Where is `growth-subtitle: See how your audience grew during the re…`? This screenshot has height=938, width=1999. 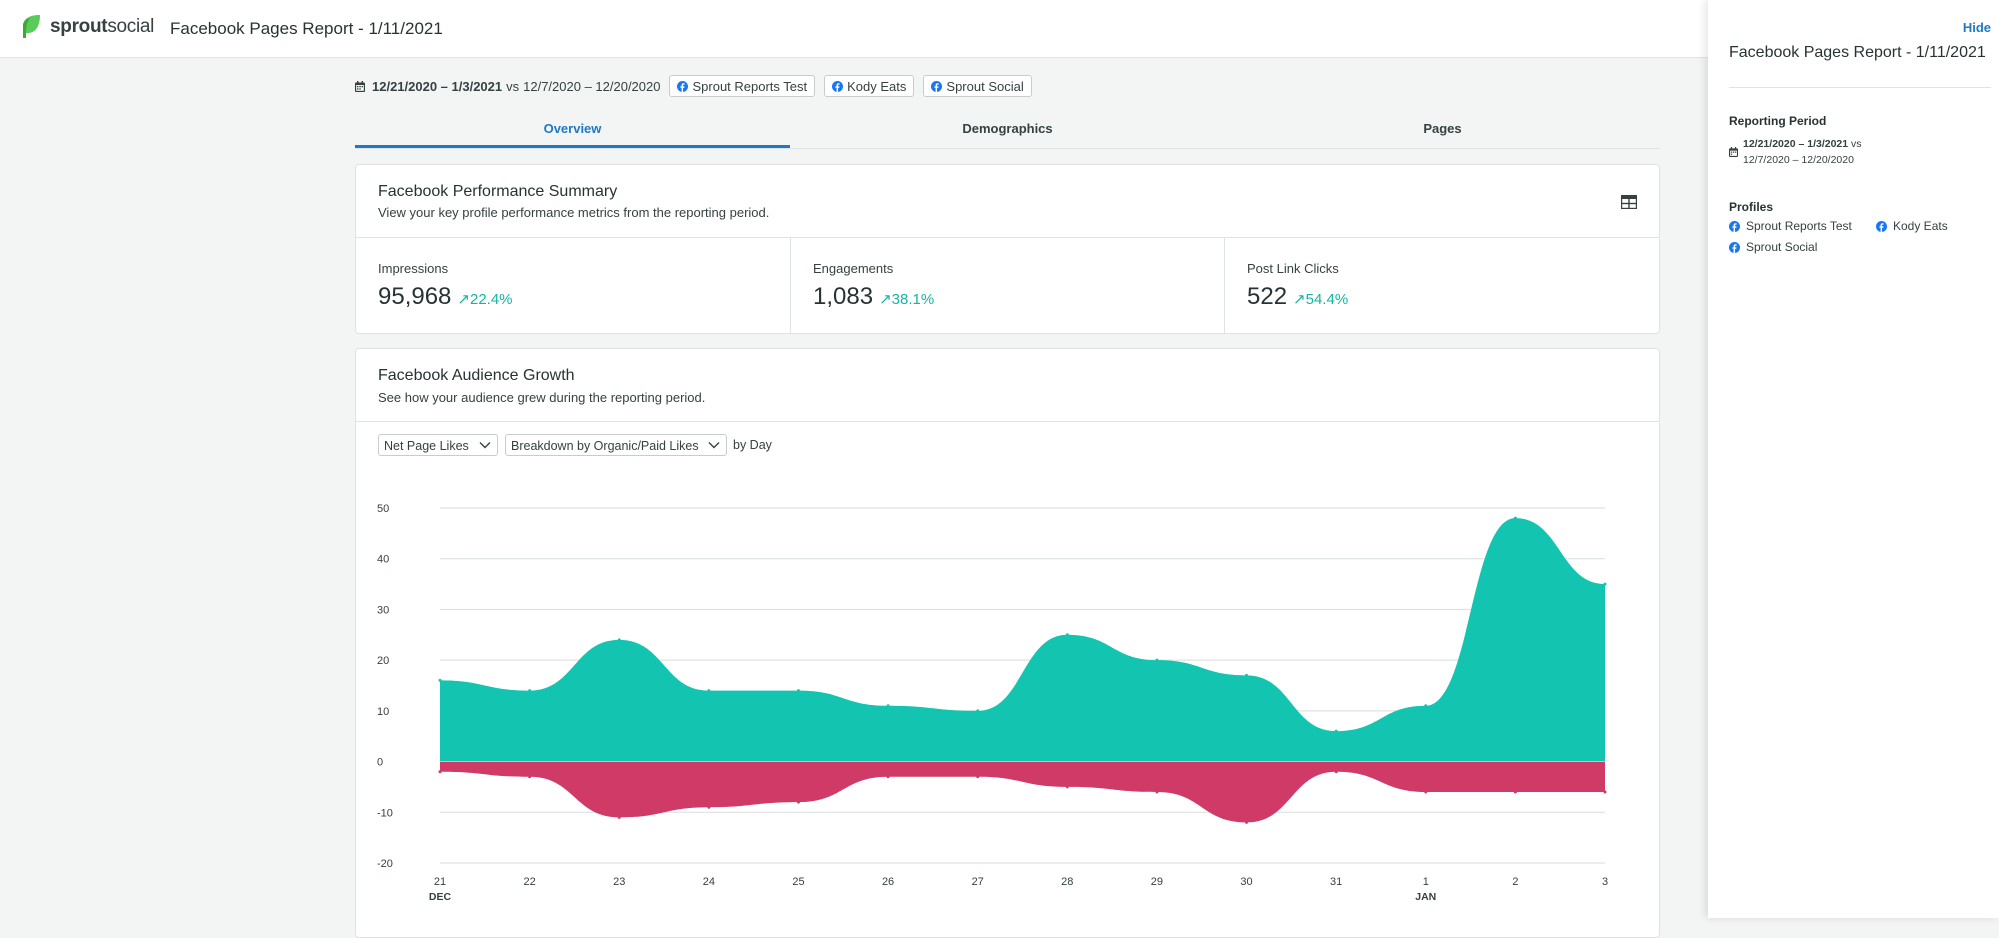
growth-subtitle: See how your audience grew during the re… is located at coordinates (542, 397).